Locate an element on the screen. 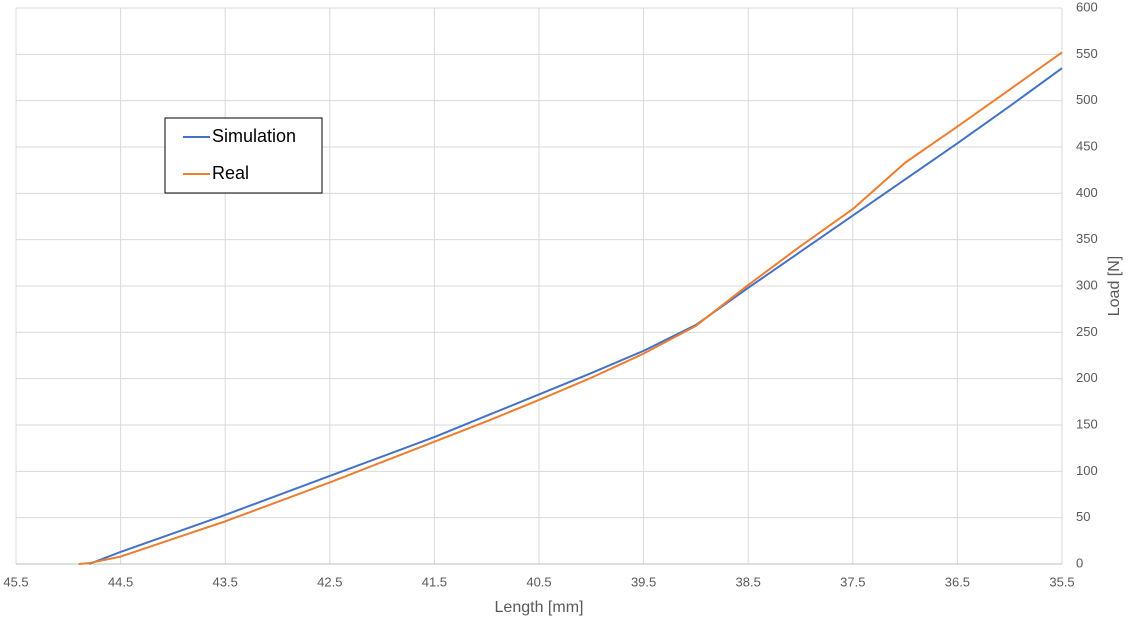 This screenshot has height=621, width=1129. legend-label: Real is located at coordinates (230, 173).